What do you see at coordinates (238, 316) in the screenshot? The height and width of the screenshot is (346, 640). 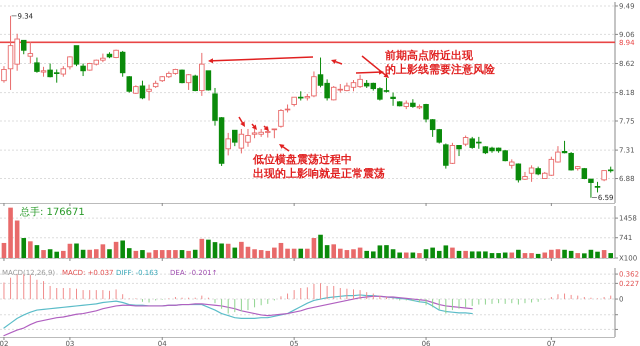 I see `line-series` at bounding box center [238, 316].